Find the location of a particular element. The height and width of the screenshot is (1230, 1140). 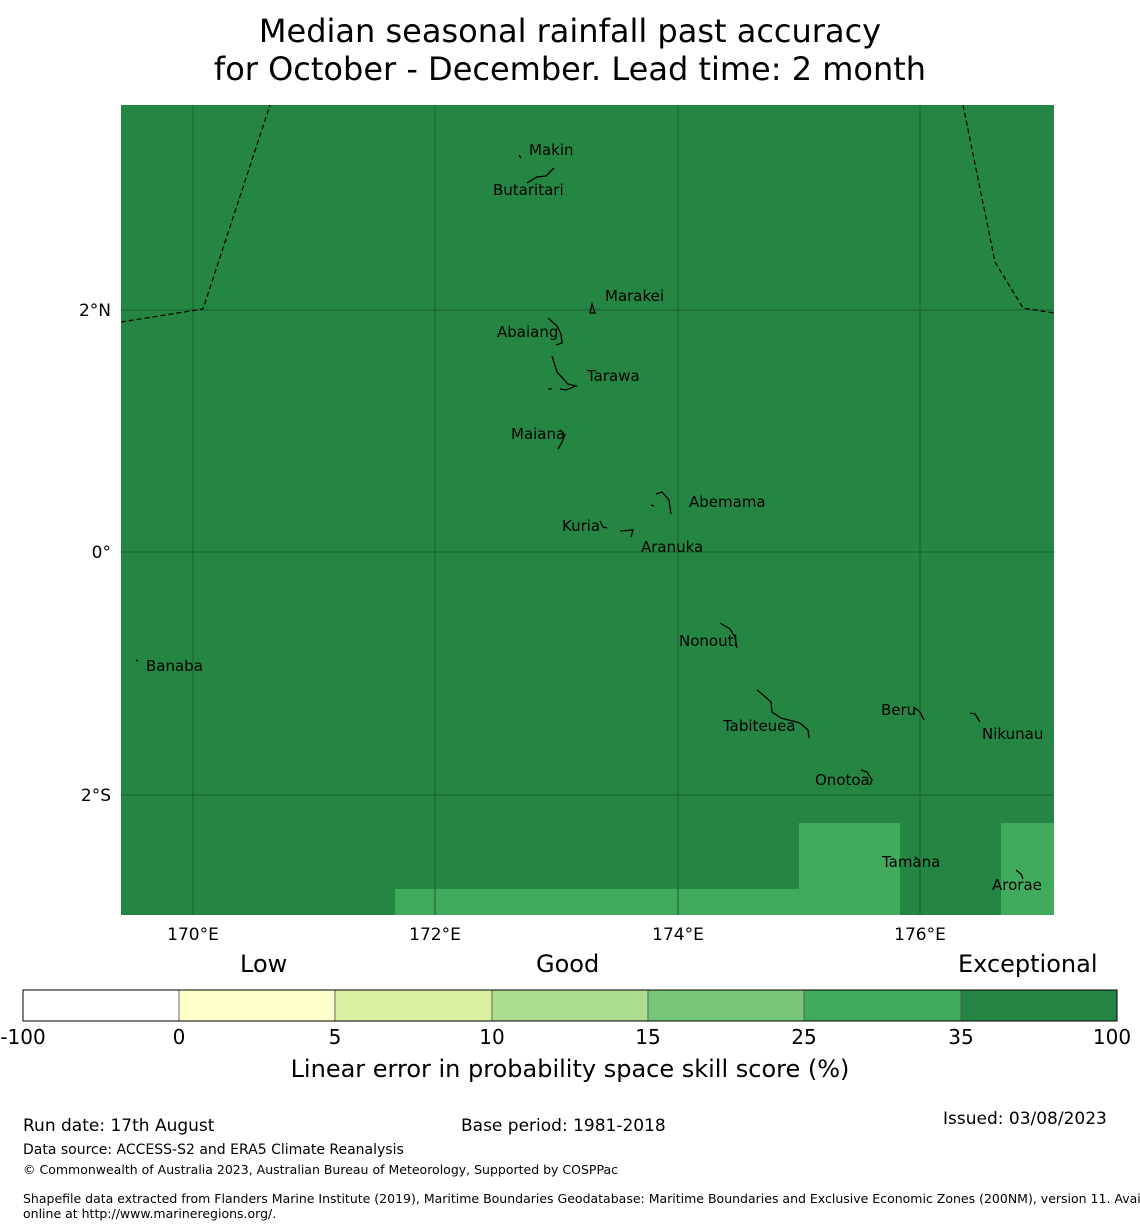

run-date: Run date: 17th August is located at coordinates (119, 1126).